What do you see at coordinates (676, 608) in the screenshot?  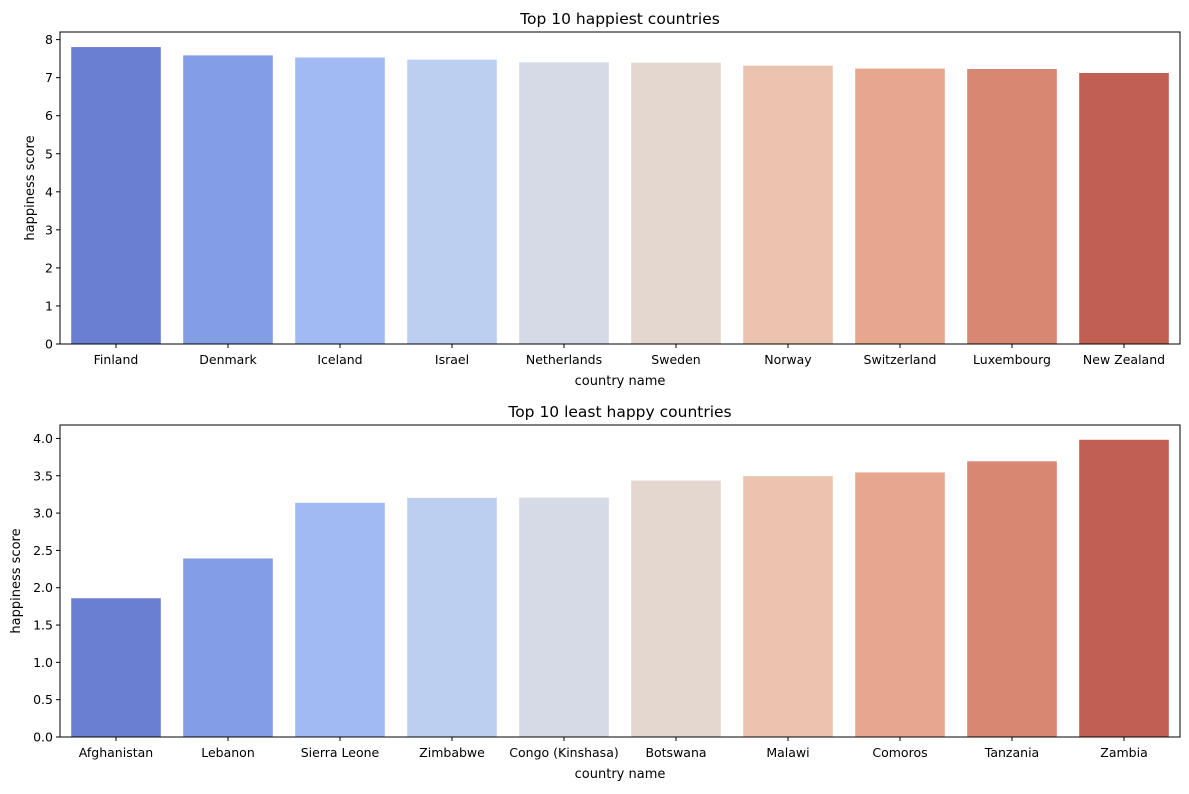 I see `bar-botswana` at bounding box center [676, 608].